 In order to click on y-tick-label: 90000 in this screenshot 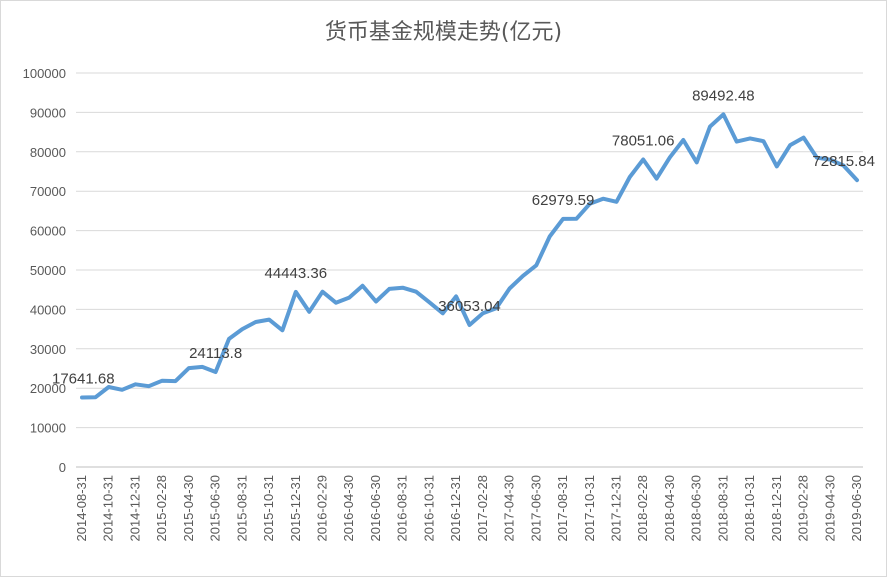, I will do `click(48, 112)`.